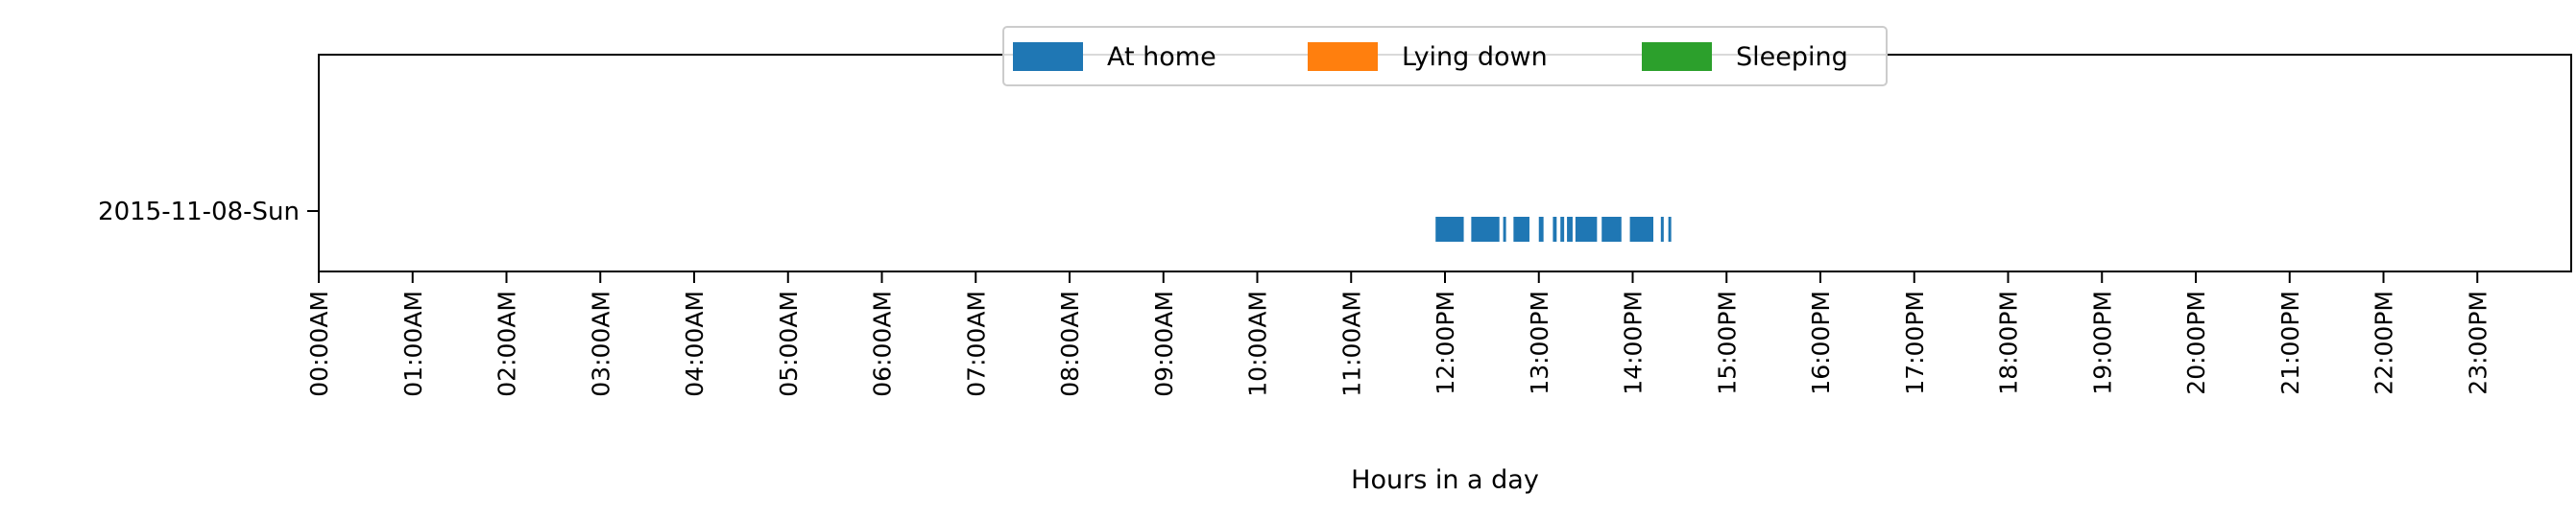  I want to click on x-tick-label: 09:00AM, so click(1164, 344).